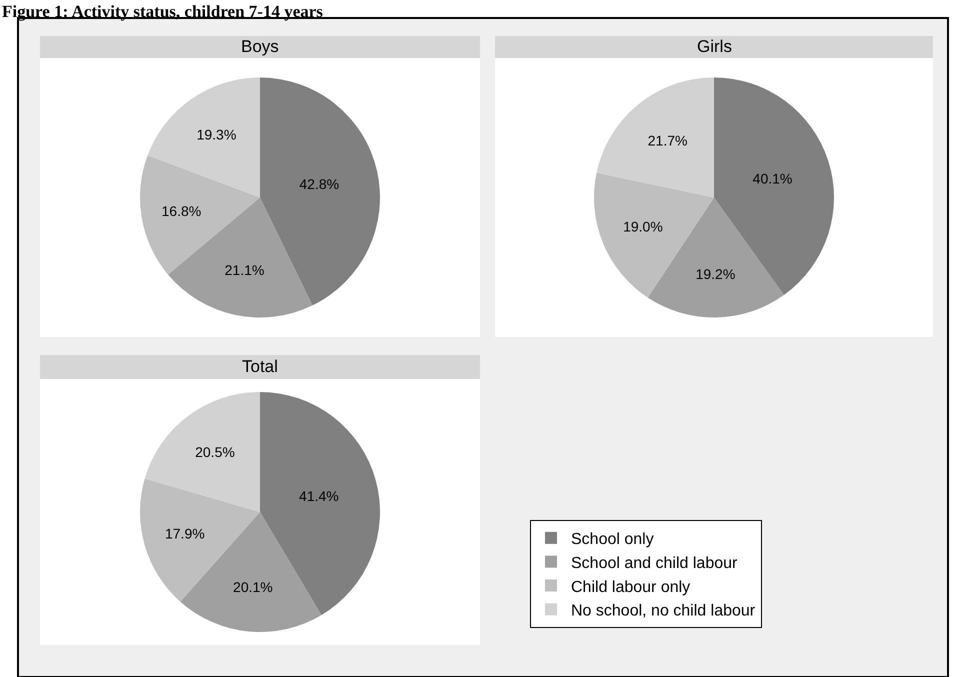 This screenshot has width=954, height=677. What do you see at coordinates (319, 184) in the screenshot?
I see `data-label: 42.8%` at bounding box center [319, 184].